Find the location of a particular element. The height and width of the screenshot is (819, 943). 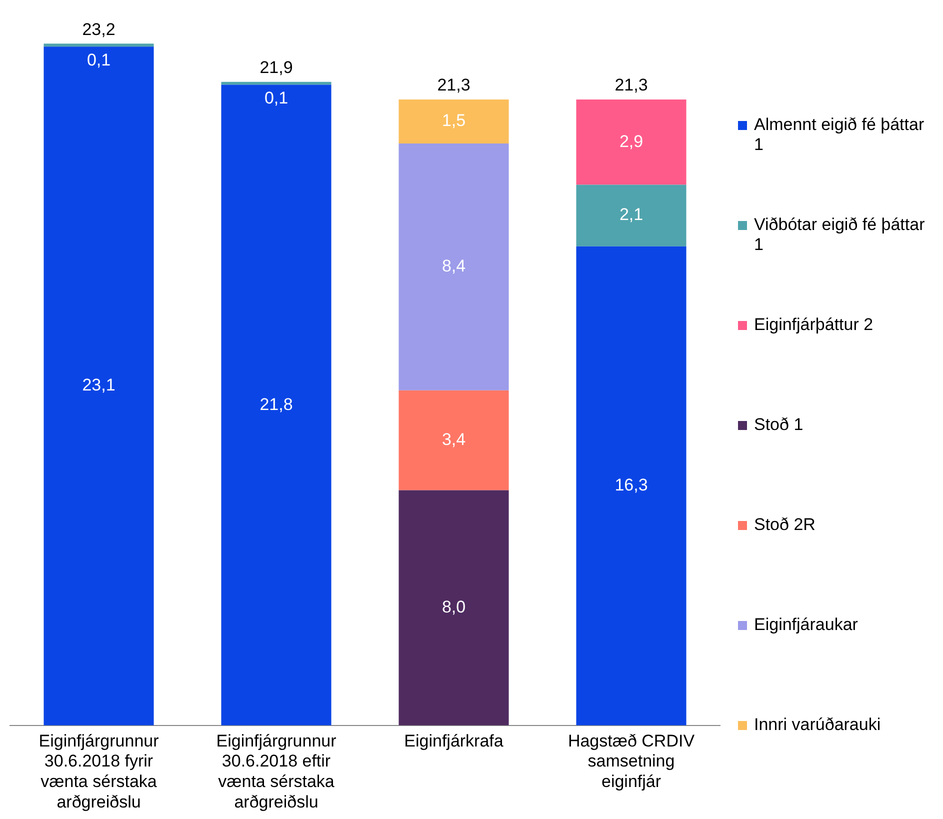

x-tick-label: Eiginfjárgrunnur 30.6.2018 eftir vænta sérstaka arðgreiðslu is located at coordinates (276, 771).